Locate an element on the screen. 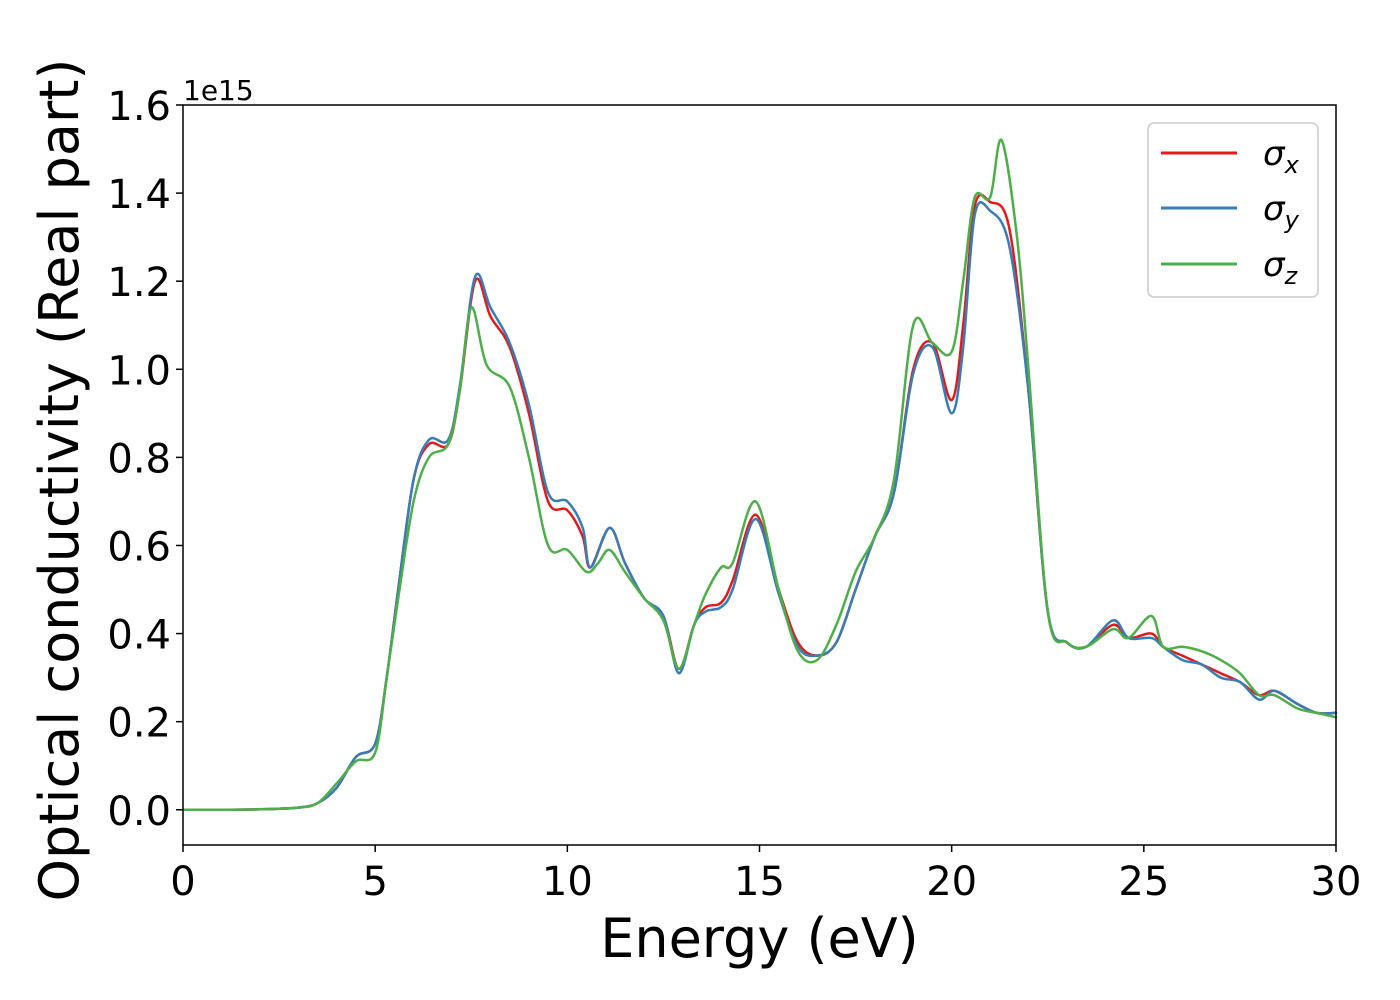  y-offset-text: 1e15 is located at coordinates (218, 90).